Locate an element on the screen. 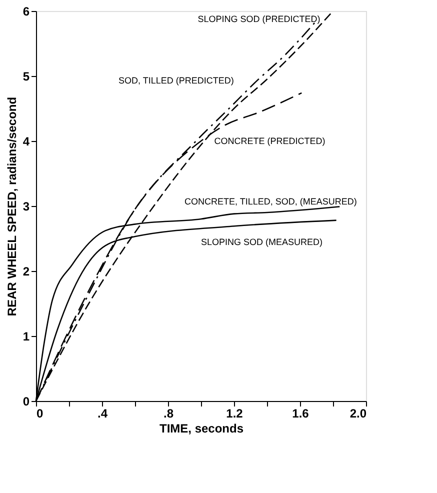  series-label: CONCRETE, TILLED, SOD, (MEASURED) is located at coordinates (270, 201).